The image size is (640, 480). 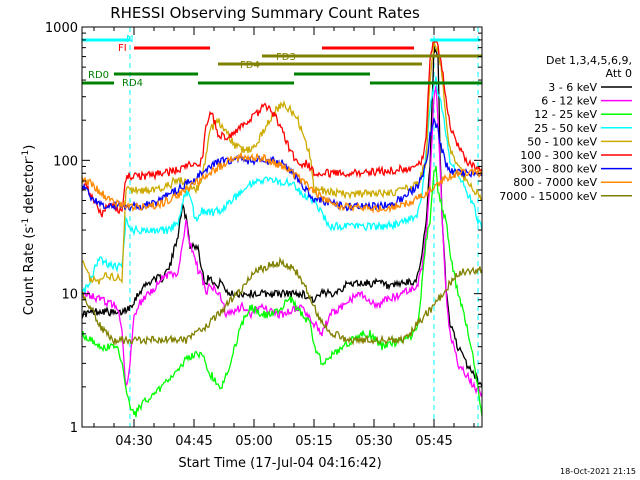 What do you see at coordinates (433, 441) in the screenshot?
I see `x-tick-label: 05:45` at bounding box center [433, 441].